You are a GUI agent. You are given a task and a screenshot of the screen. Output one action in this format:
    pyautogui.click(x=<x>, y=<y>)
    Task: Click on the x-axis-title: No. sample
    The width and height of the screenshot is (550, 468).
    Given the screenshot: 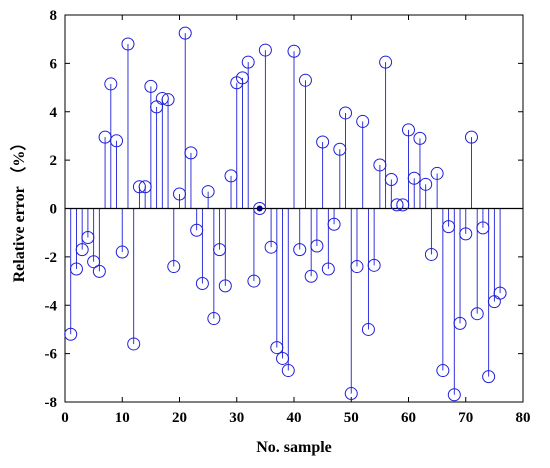 What is the action you would take?
    pyautogui.click(x=294, y=447)
    